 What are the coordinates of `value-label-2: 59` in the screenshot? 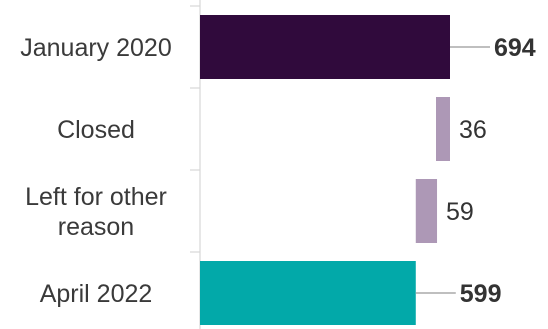 It's located at (460, 212).